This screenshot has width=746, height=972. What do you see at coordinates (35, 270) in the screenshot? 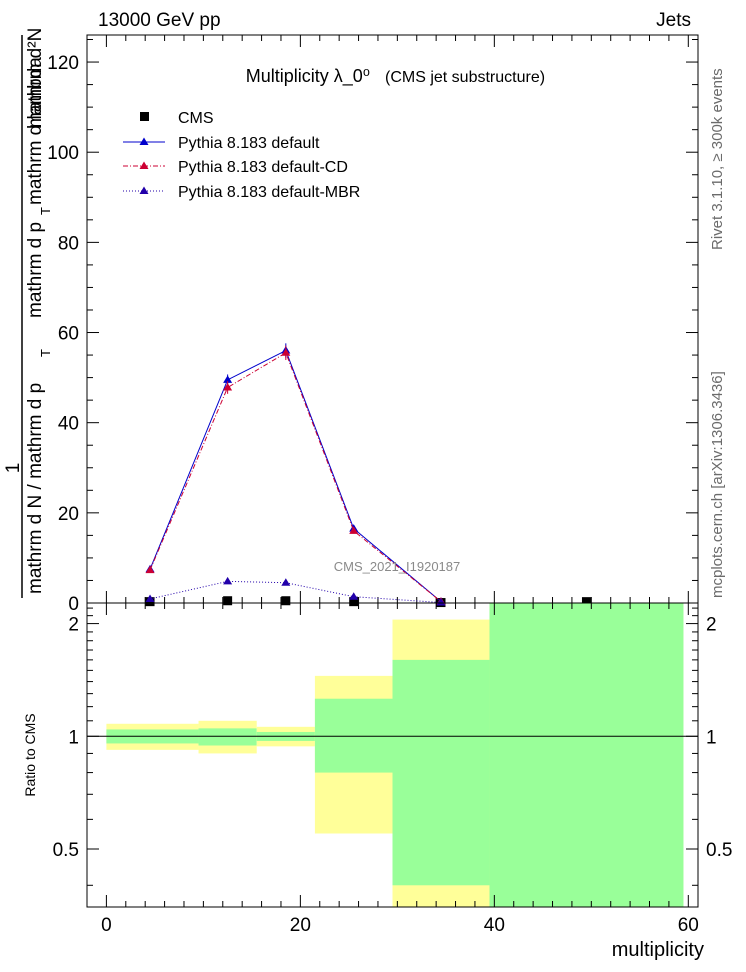
I see `y-label-top-dp: mathrm d p` at bounding box center [35, 270].